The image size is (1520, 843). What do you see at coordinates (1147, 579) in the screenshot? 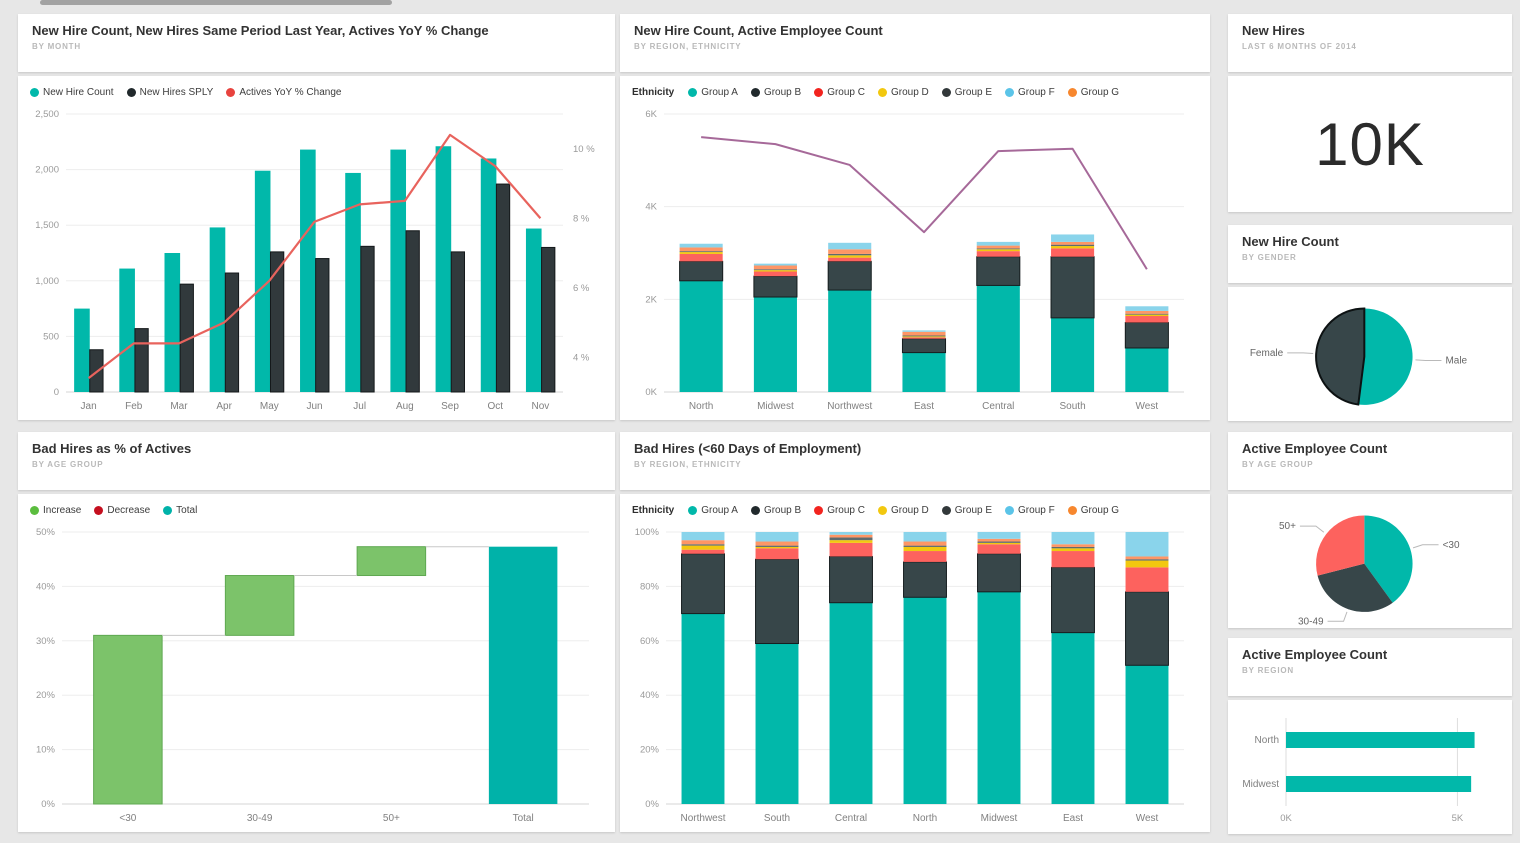
I see `stack-segment-group-c-west` at bounding box center [1147, 579].